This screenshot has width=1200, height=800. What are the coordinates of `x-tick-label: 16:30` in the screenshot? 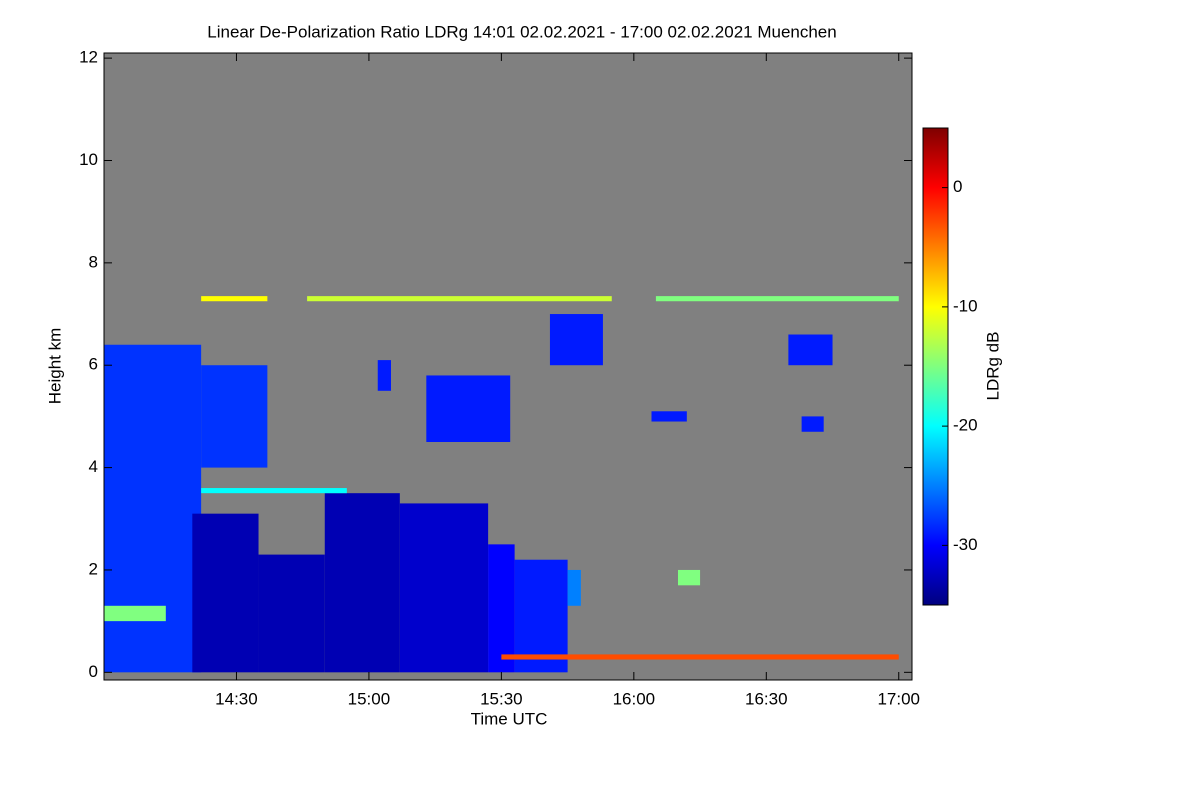 It's located at (766, 698).